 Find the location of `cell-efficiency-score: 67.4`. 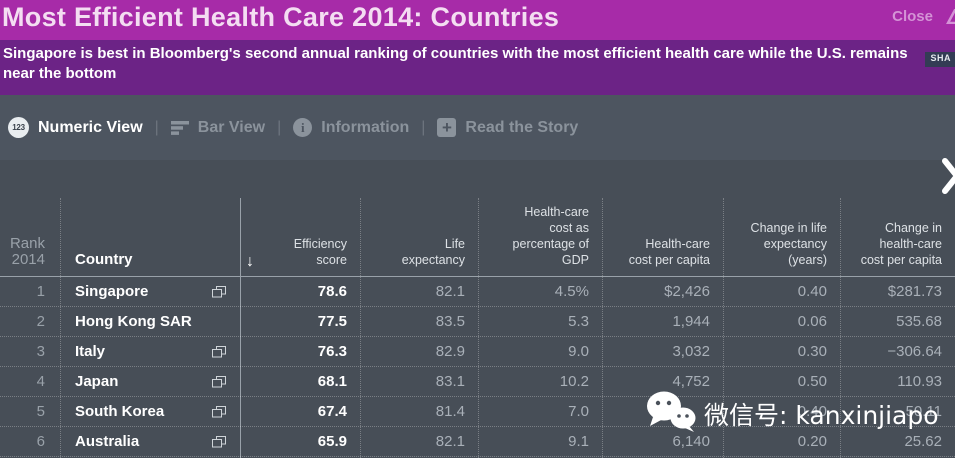

cell-efficiency-score: 67.4 is located at coordinates (332, 411).